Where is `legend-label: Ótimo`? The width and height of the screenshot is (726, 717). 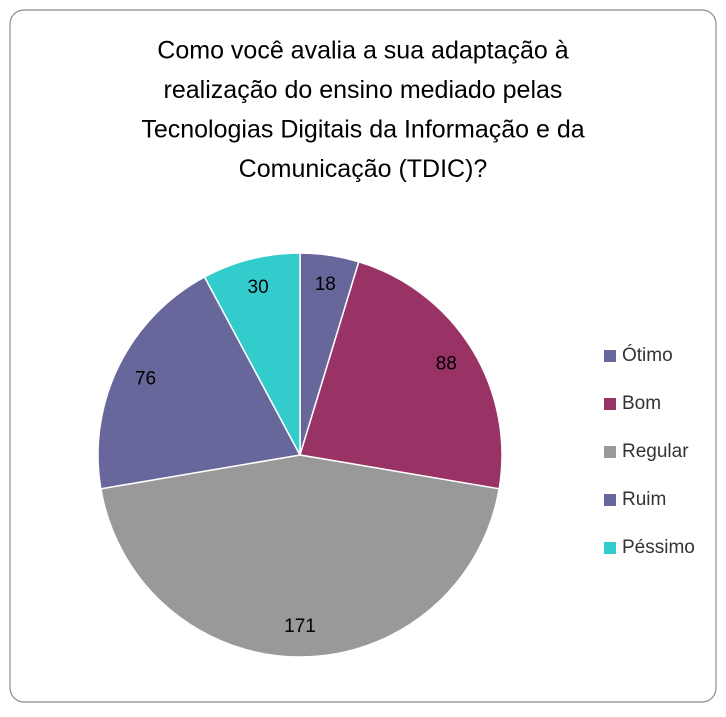 legend-label: Ótimo is located at coordinates (647, 355).